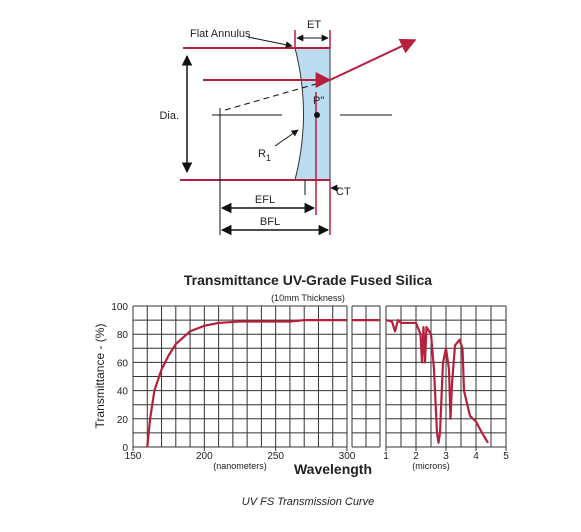 The height and width of the screenshot is (532, 581). I want to click on annulus-pointer, so click(270, 42).